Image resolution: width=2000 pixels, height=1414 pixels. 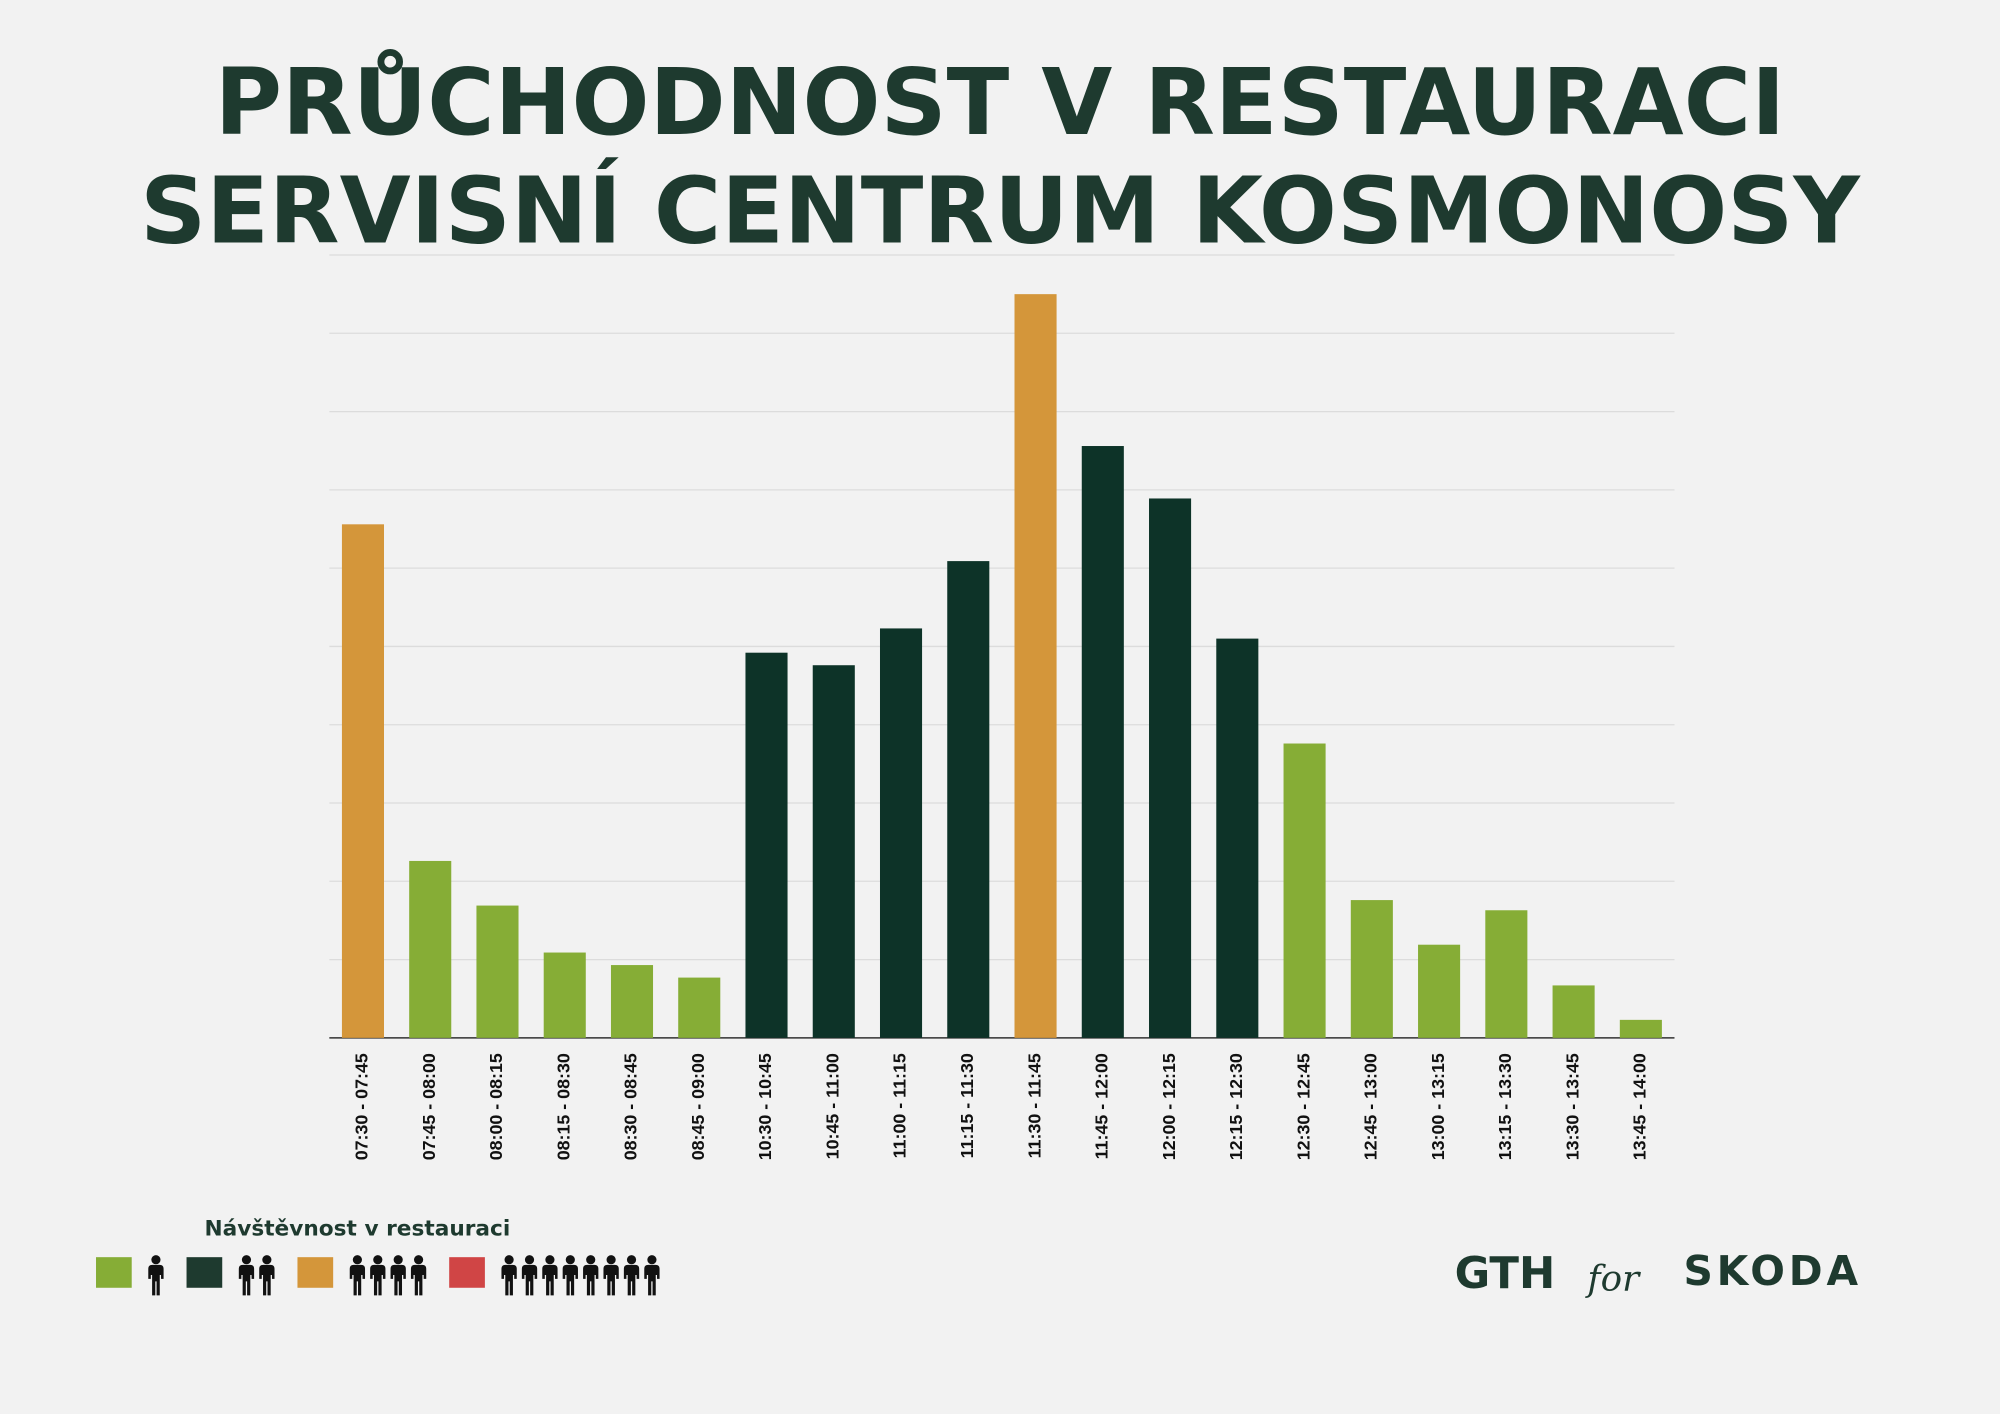 What do you see at coordinates (1772, 1271) in the screenshot?
I see `logo-skoda: SKODA` at bounding box center [1772, 1271].